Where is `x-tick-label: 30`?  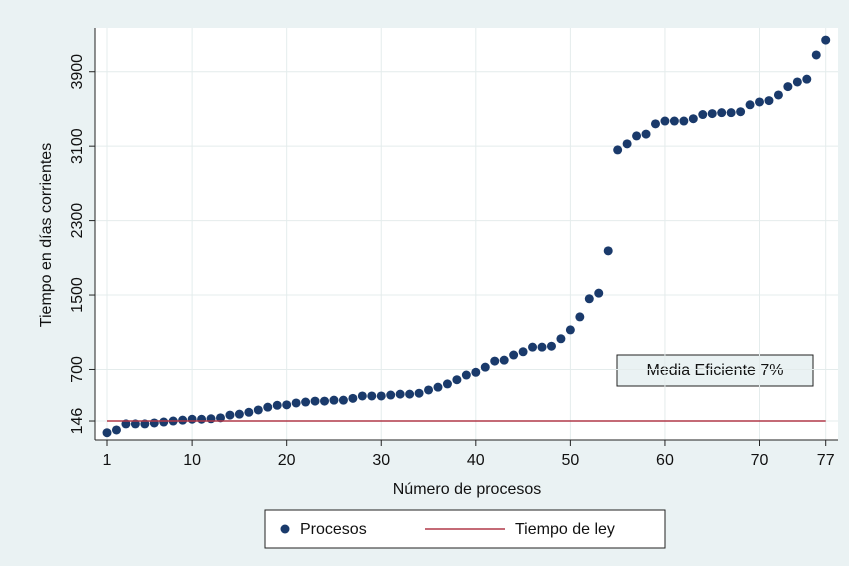 x-tick-label: 30 is located at coordinates (381, 460).